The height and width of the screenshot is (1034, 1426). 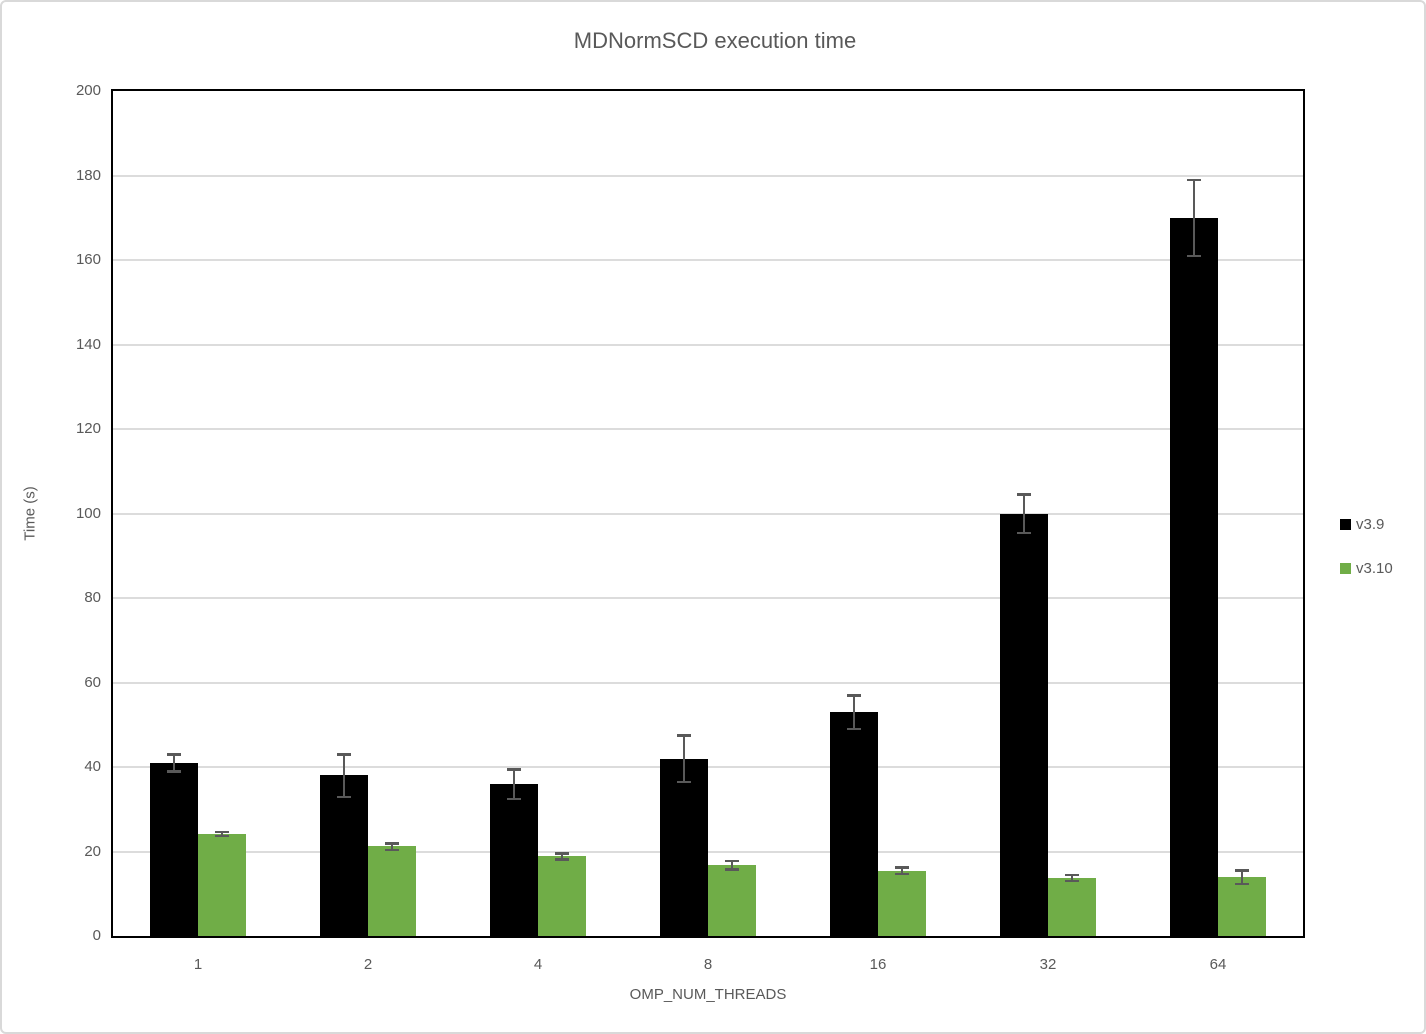 What do you see at coordinates (902, 903) in the screenshot?
I see `bar-v3.10-16` at bounding box center [902, 903].